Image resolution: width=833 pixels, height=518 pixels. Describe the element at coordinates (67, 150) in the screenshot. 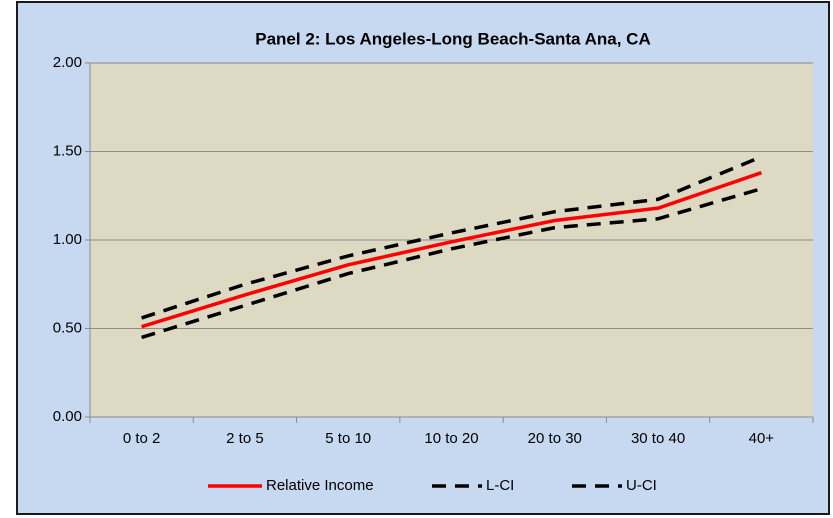

I see `y-tick-label: 1.50` at that location.